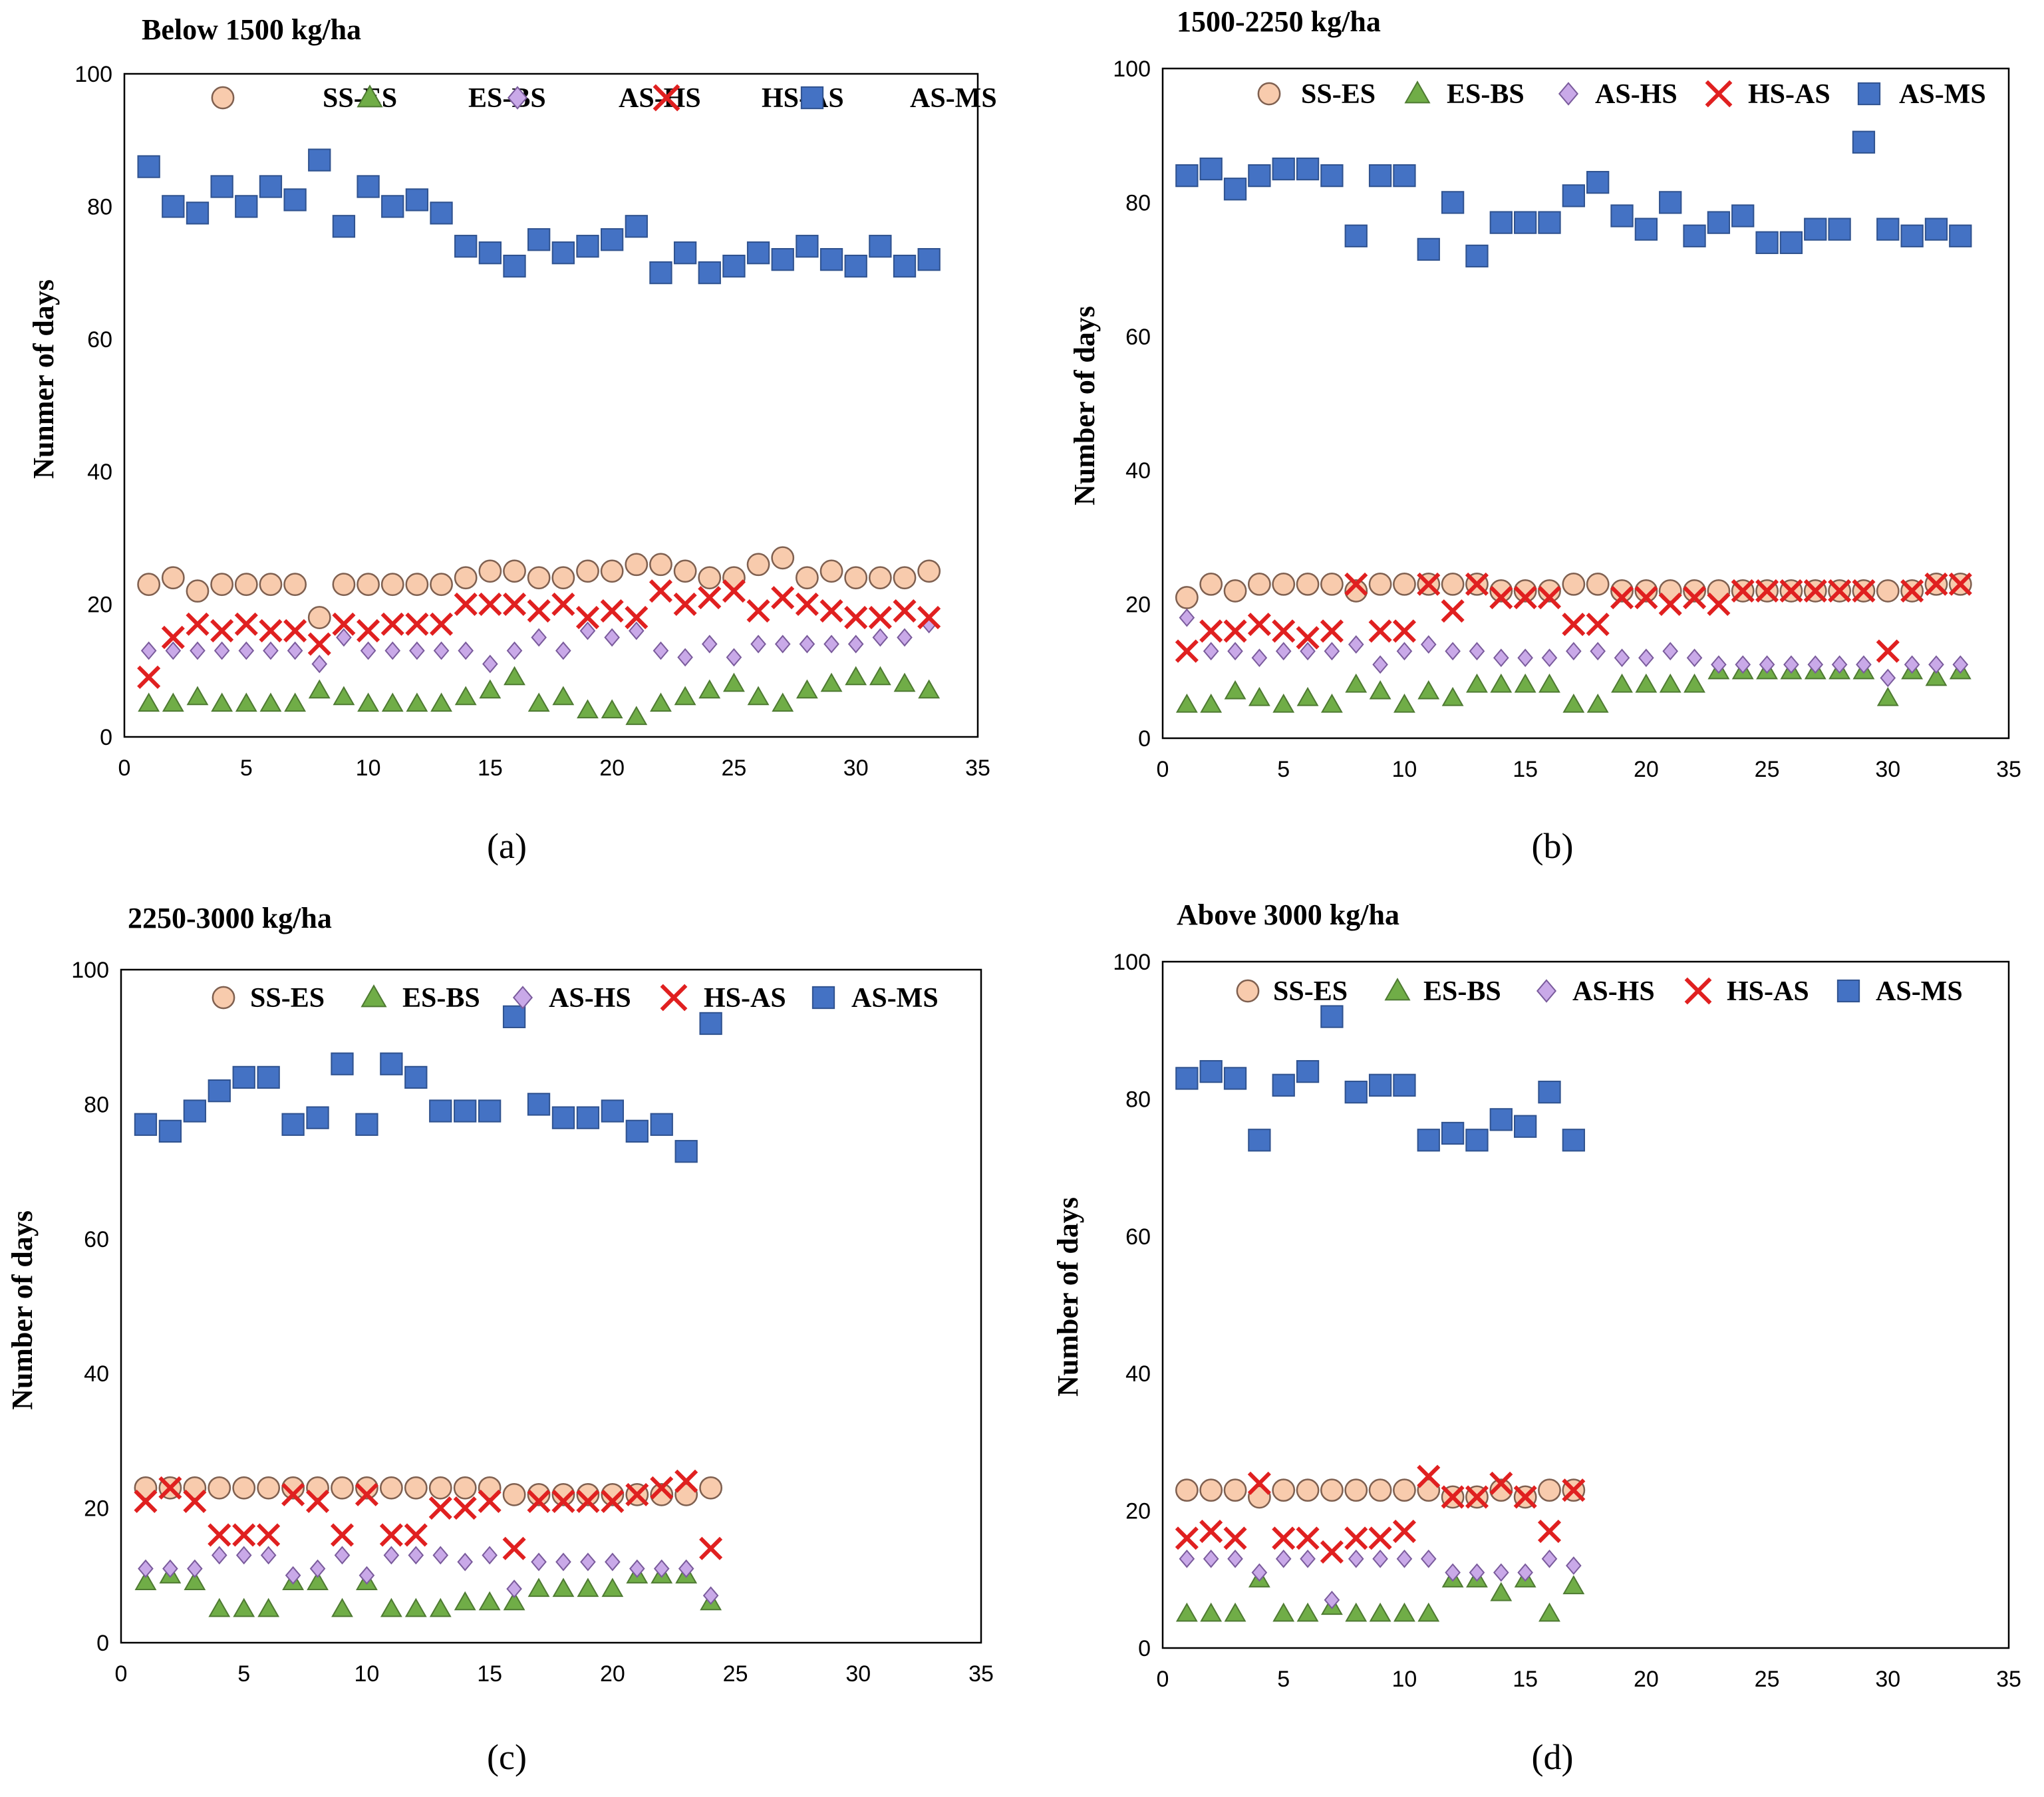  What do you see at coordinates (223, 98) in the screenshot?
I see `circle-icon` at bounding box center [223, 98].